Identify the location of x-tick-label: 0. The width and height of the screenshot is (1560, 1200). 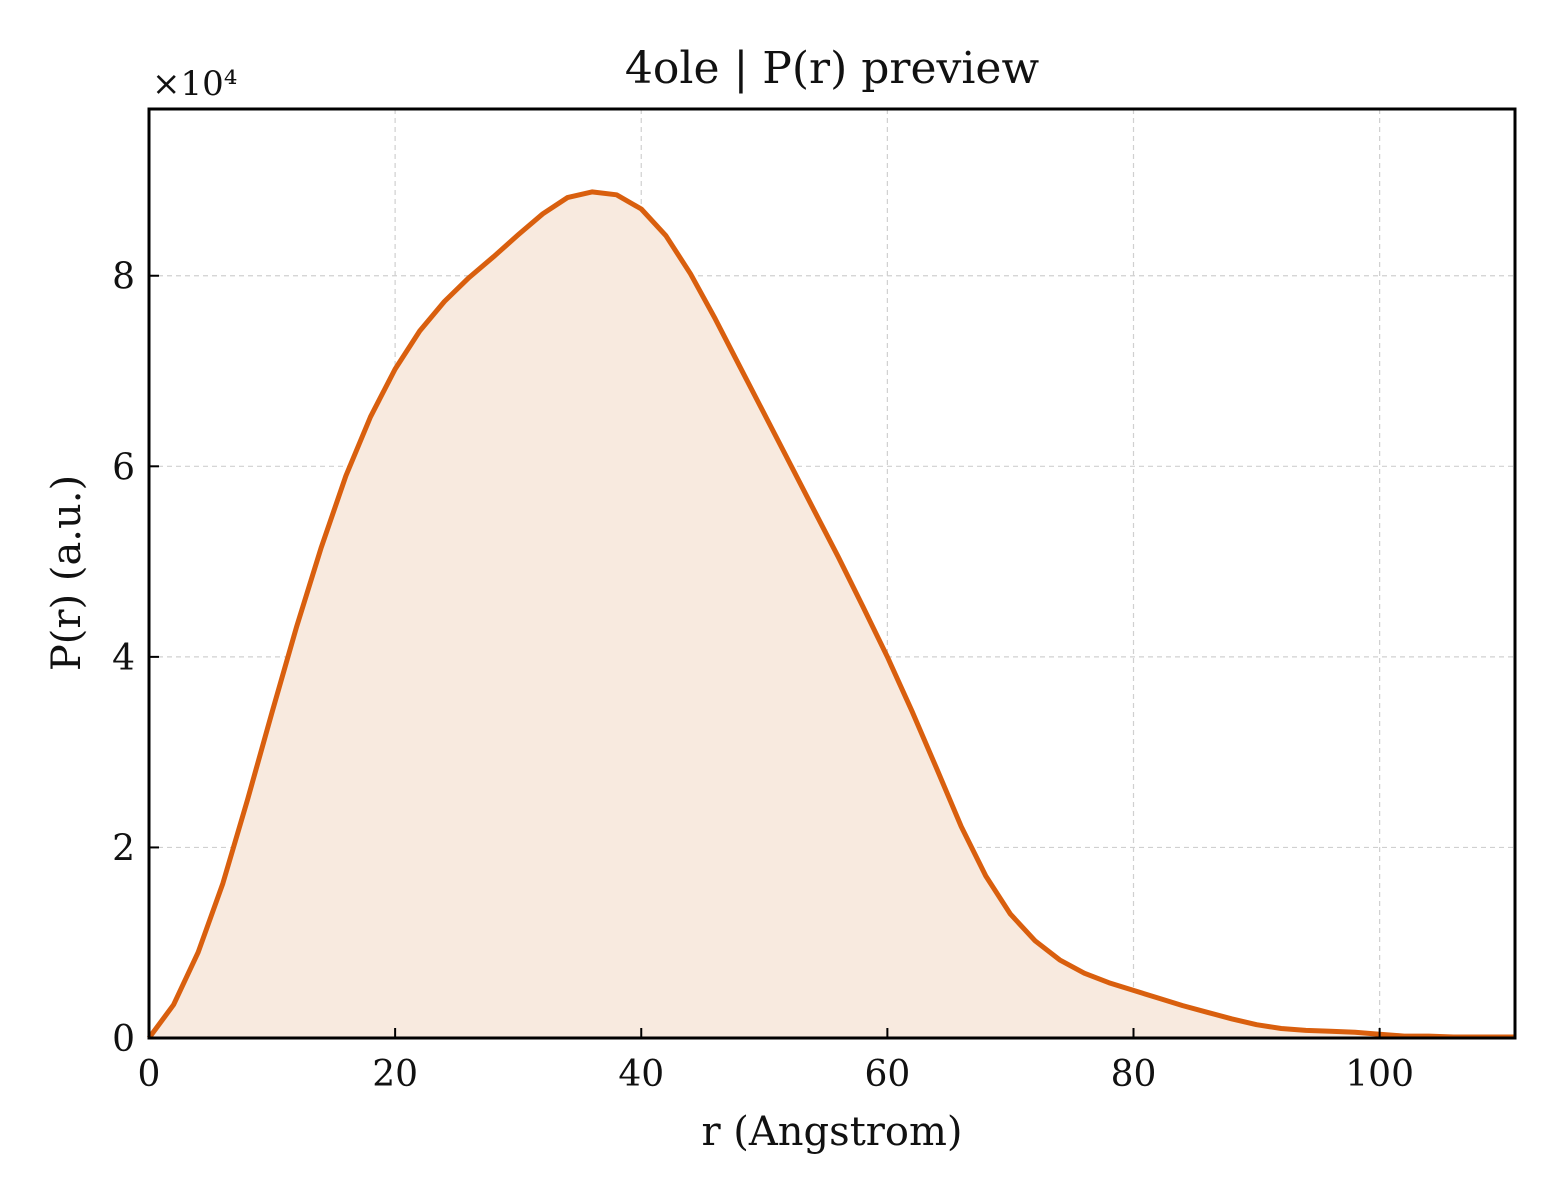
(149, 1074).